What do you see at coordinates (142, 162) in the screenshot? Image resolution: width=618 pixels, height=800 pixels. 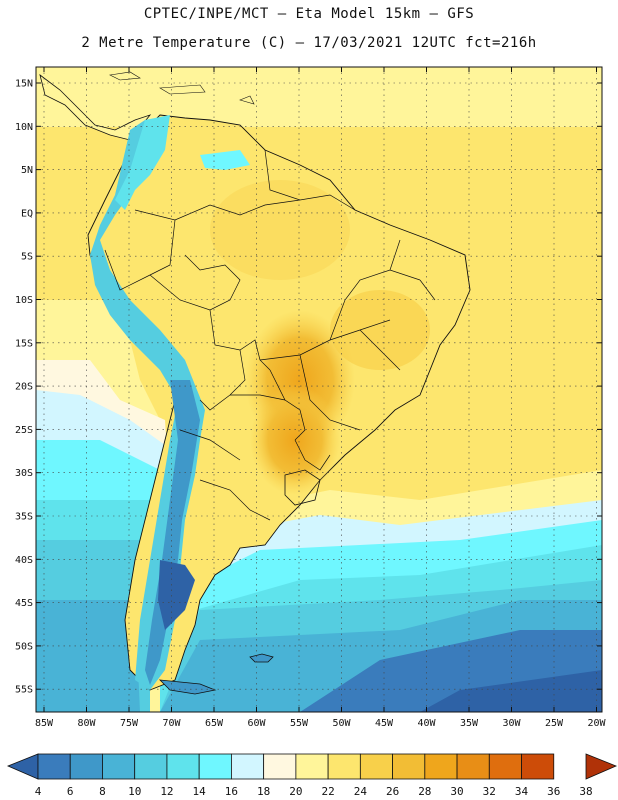 I see `colombia-highlands` at bounding box center [142, 162].